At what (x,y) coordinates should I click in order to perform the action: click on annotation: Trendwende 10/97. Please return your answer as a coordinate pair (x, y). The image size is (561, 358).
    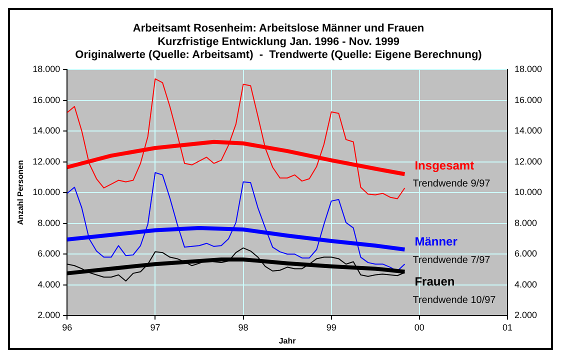
    Looking at the image, I should click on (454, 300).